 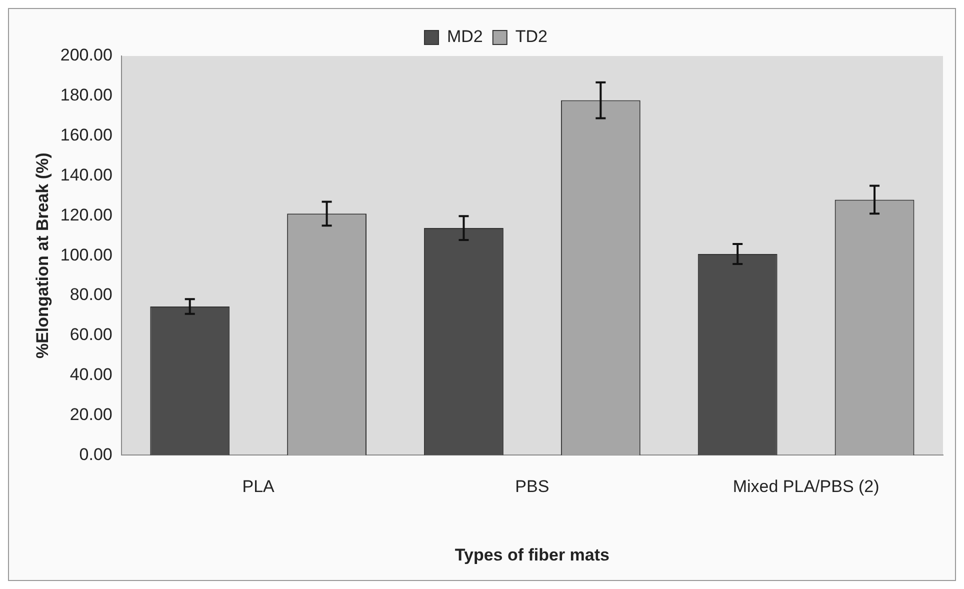 What do you see at coordinates (86, 55) in the screenshot?
I see `y-tick-label: 200.00` at bounding box center [86, 55].